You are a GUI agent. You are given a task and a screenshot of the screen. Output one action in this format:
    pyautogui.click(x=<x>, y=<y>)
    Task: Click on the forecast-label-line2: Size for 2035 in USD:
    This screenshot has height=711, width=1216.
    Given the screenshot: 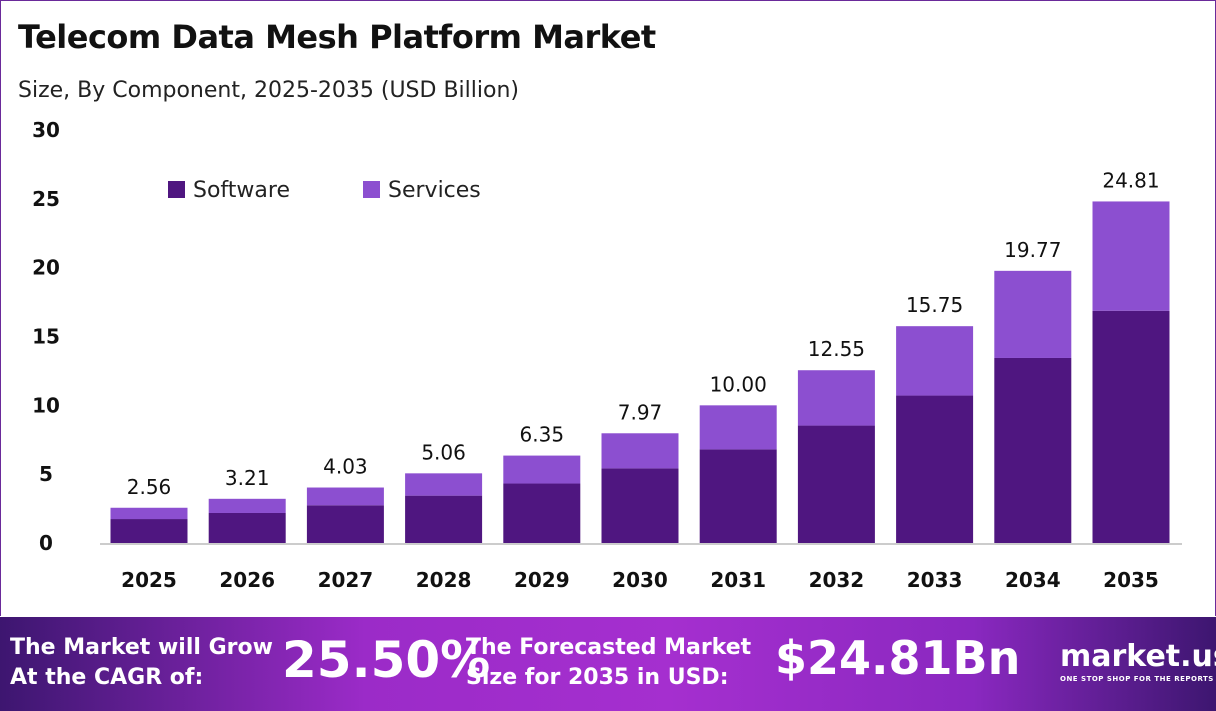 What is the action you would take?
    pyautogui.click(x=597, y=677)
    